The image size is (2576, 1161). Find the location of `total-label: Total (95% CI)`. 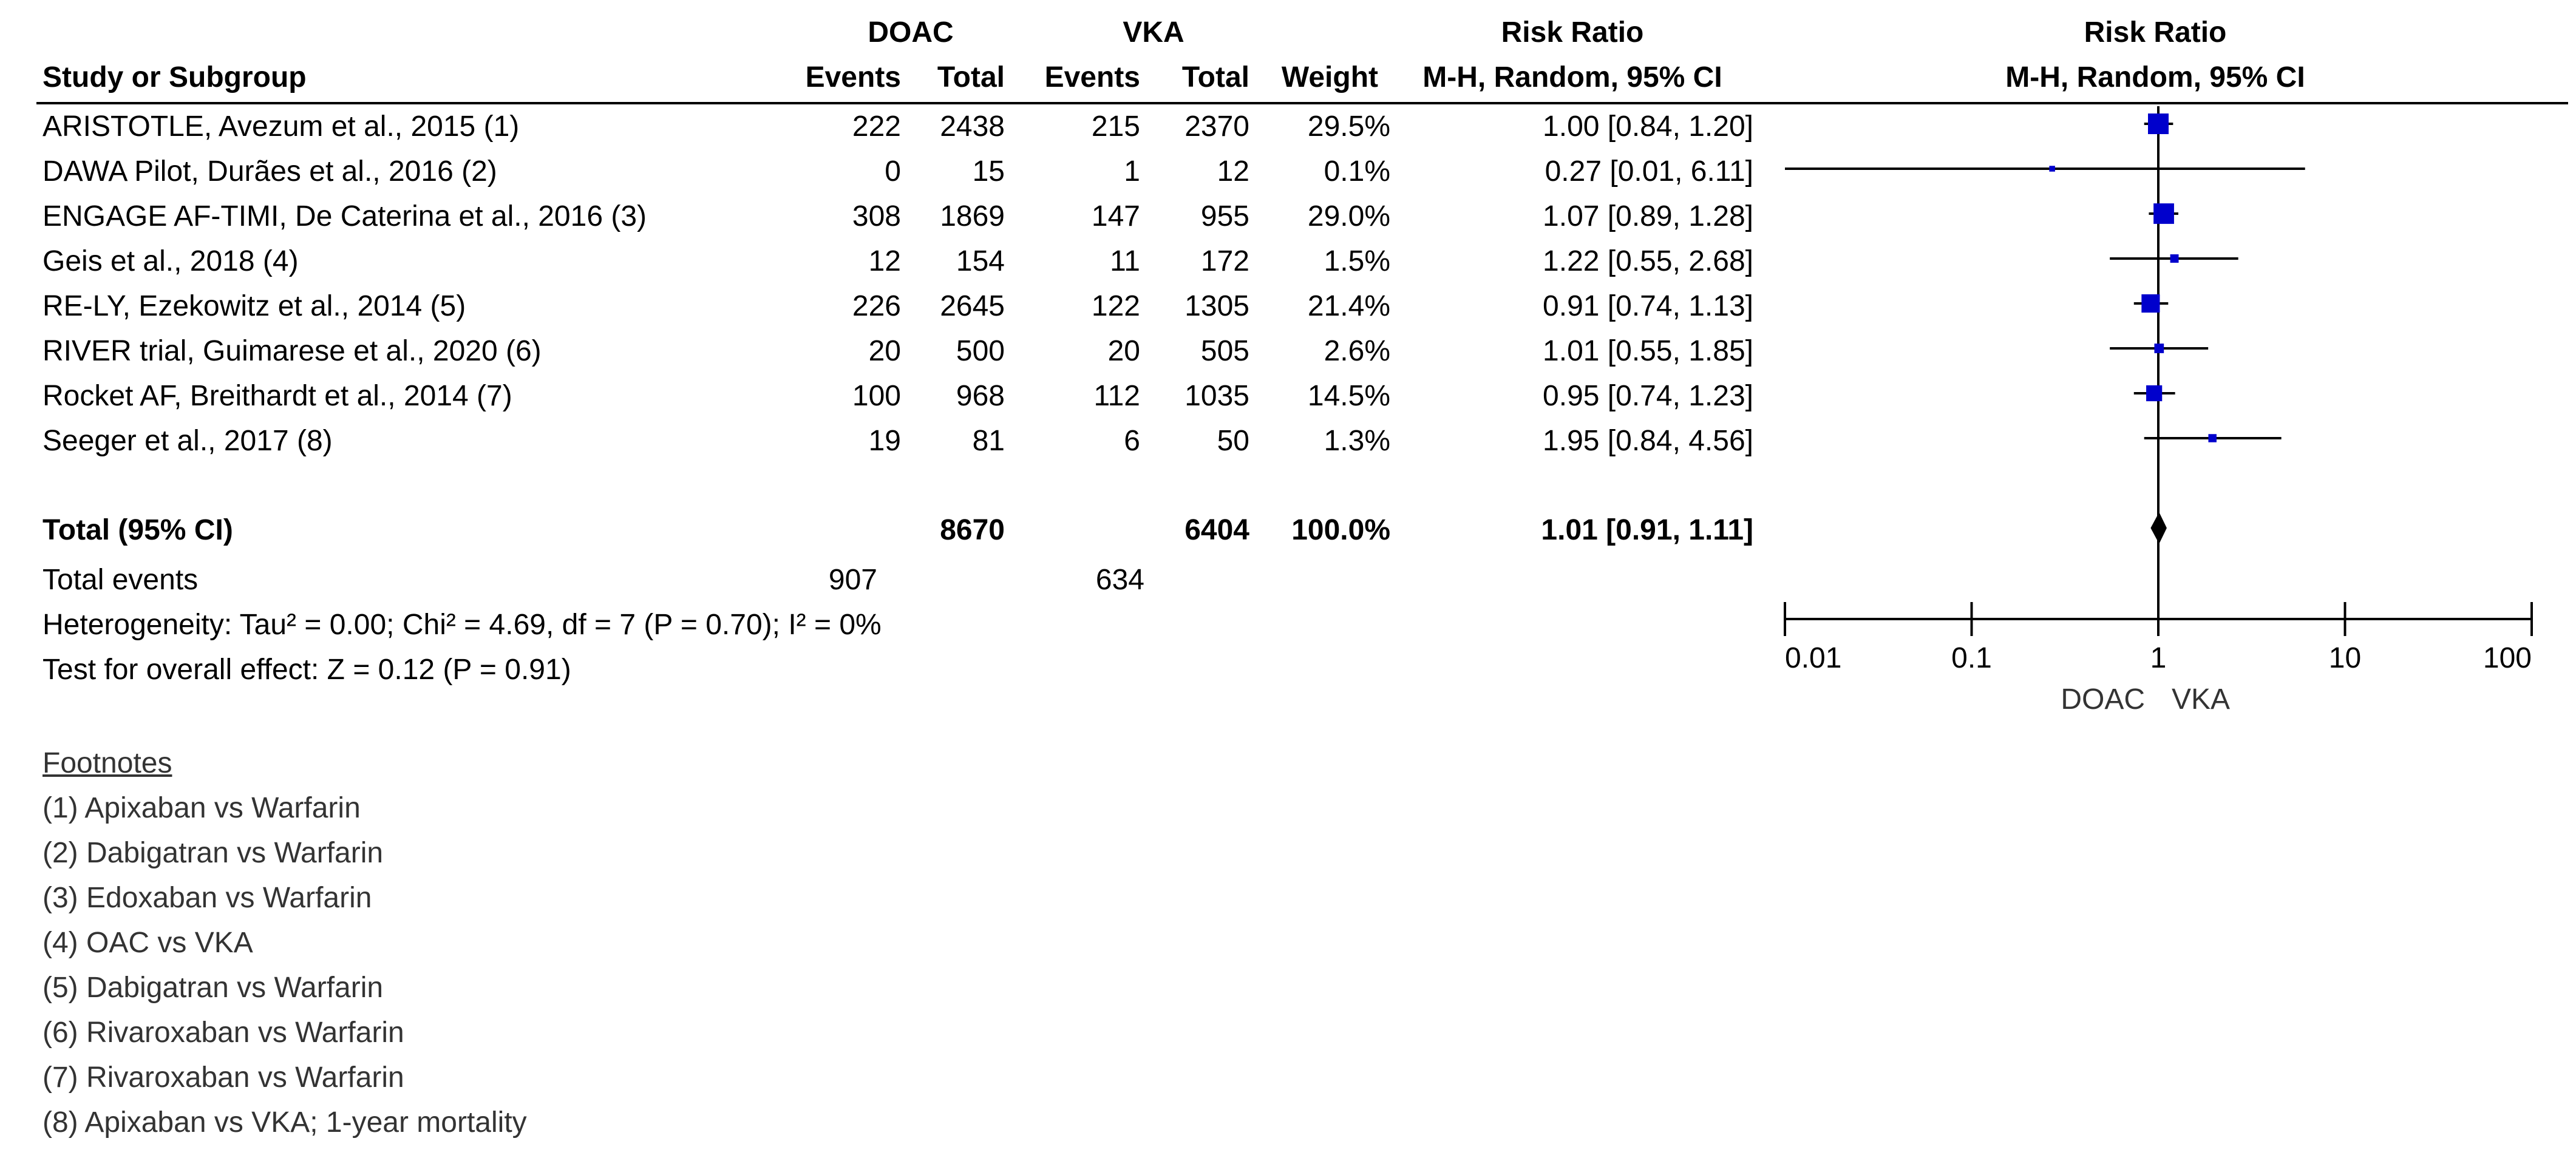

total-label: Total (95% CI) is located at coordinates (137, 530).